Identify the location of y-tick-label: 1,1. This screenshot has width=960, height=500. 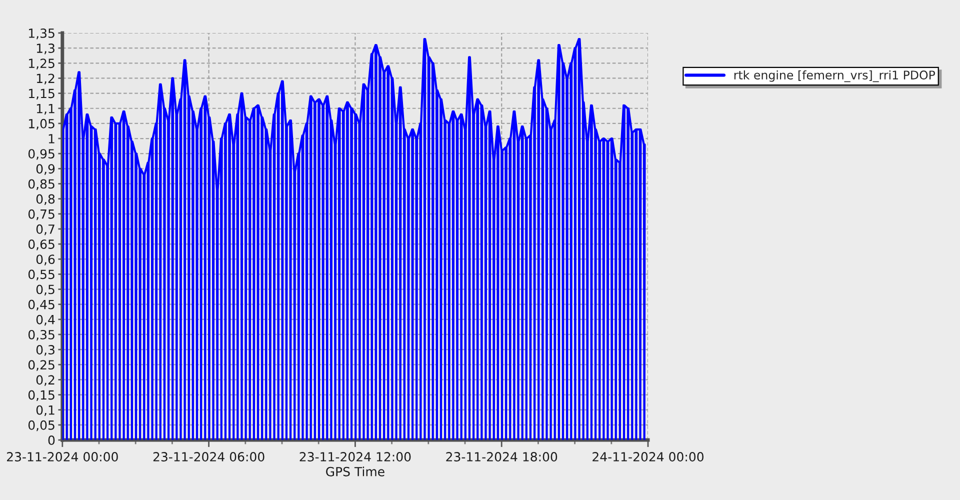
(45, 109).